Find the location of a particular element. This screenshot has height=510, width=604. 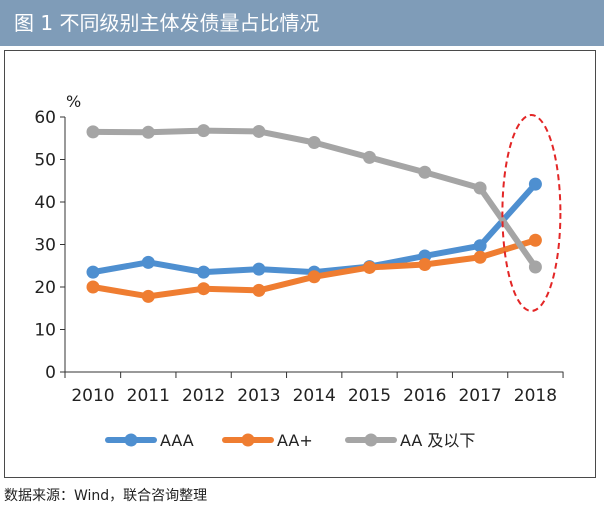

x-tick-label: 2014 is located at coordinates (314, 396).